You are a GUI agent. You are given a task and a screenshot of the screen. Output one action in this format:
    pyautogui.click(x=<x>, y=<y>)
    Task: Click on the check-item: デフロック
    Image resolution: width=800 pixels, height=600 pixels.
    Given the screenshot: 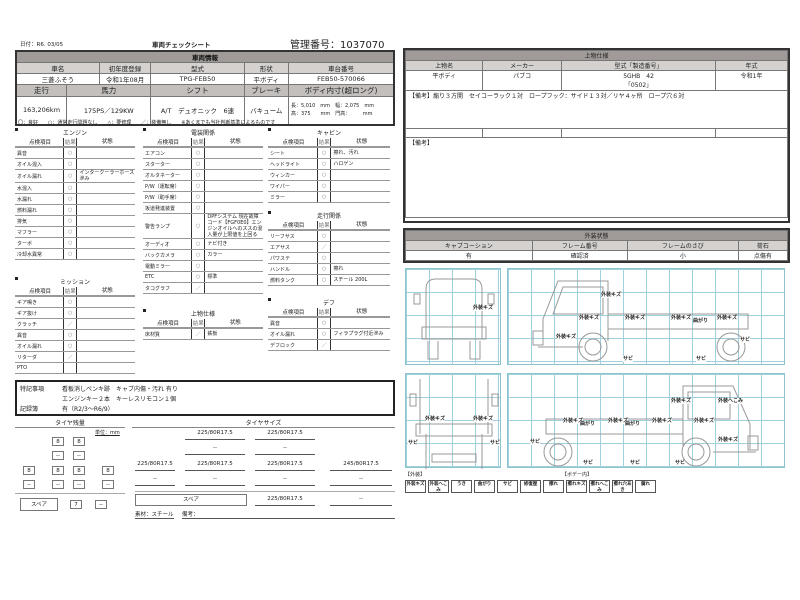 What is the action you would take?
    pyautogui.click(x=283, y=345)
    